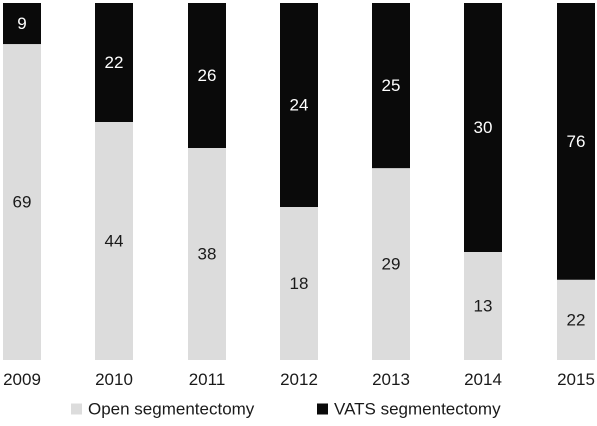 This screenshot has width=597, height=426. Describe the element at coordinates (417, 409) in the screenshot. I see `legend-label: VATS segmentectomy` at that location.